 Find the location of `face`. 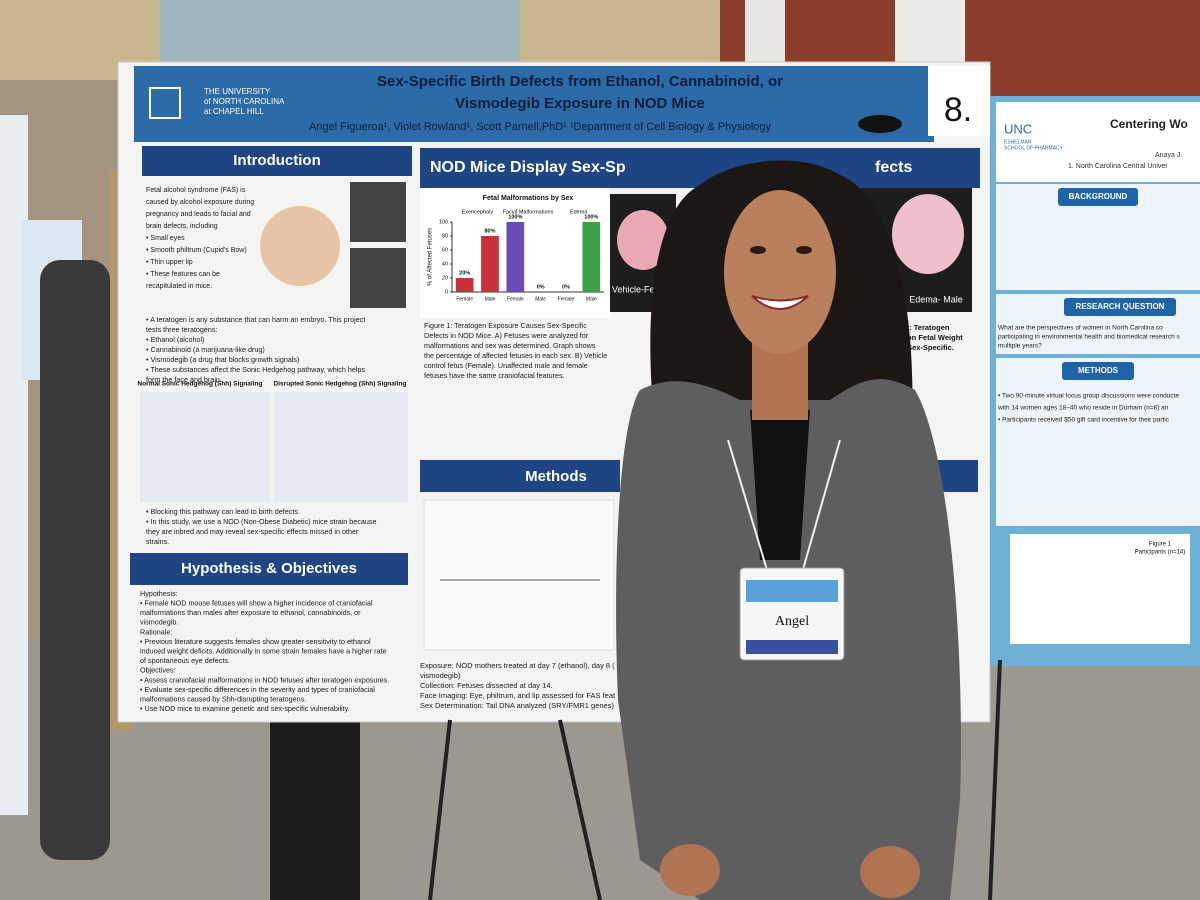

face is located at coordinates (780, 272).